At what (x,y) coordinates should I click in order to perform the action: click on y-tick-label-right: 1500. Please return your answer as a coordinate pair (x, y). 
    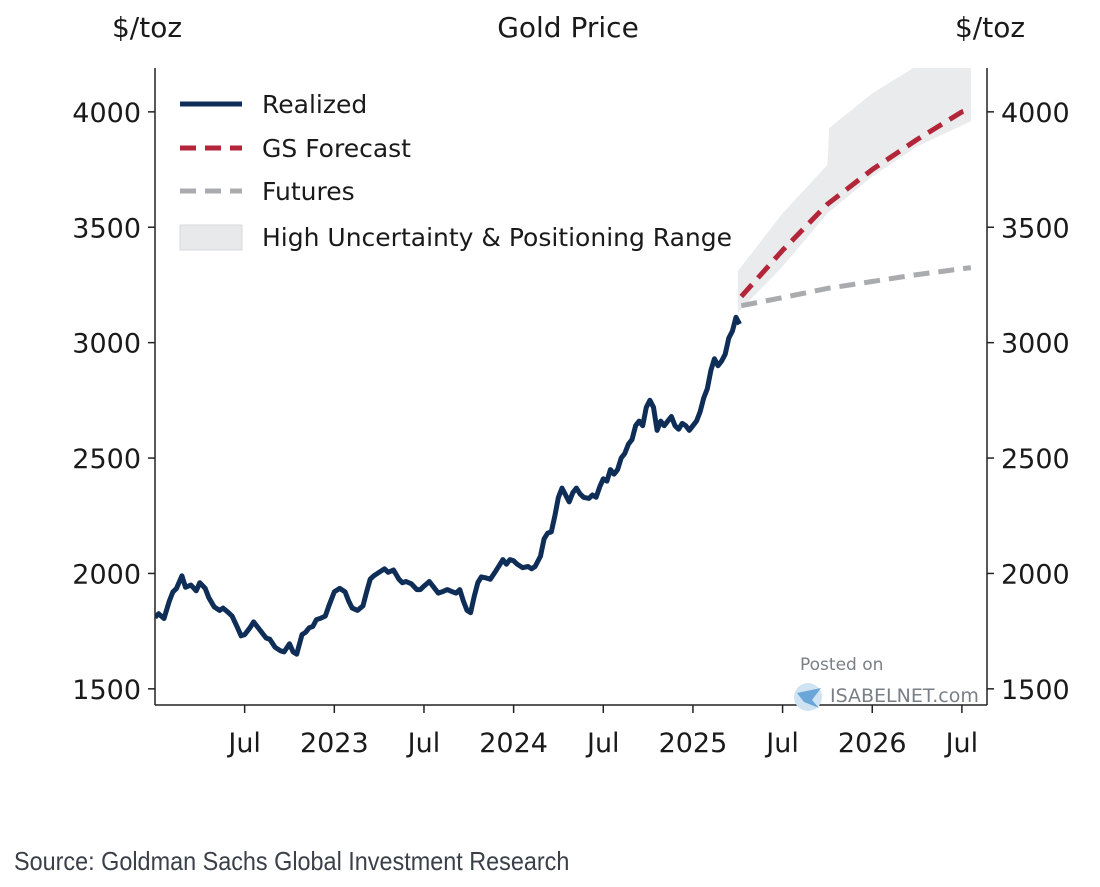
    Looking at the image, I should click on (1035, 690).